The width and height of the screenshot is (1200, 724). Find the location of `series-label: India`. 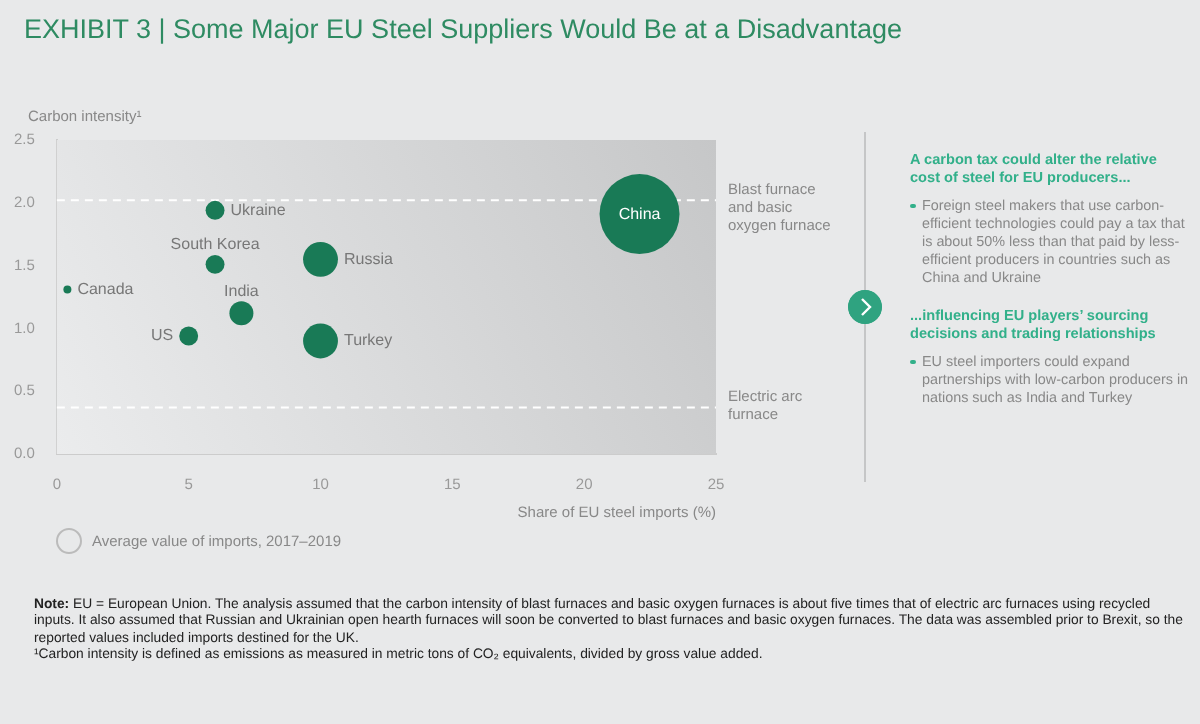

series-label: India is located at coordinates (242, 290).